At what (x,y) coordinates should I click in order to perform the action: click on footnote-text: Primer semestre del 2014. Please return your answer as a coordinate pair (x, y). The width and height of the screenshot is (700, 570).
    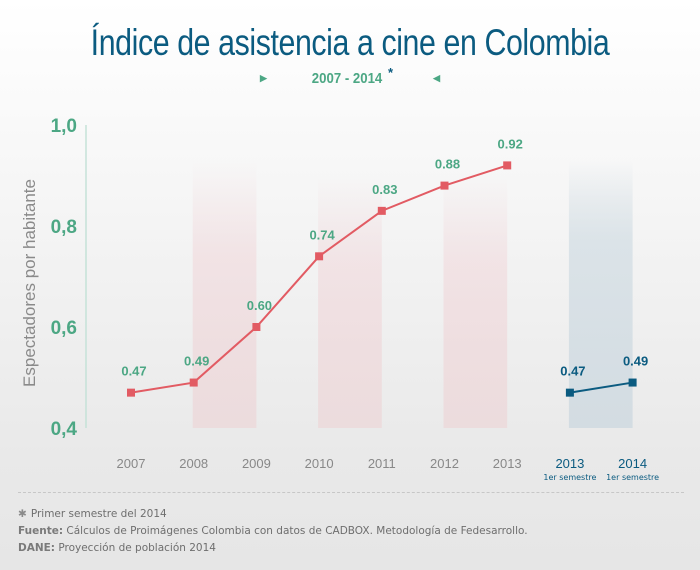
    Looking at the image, I should click on (98, 514).